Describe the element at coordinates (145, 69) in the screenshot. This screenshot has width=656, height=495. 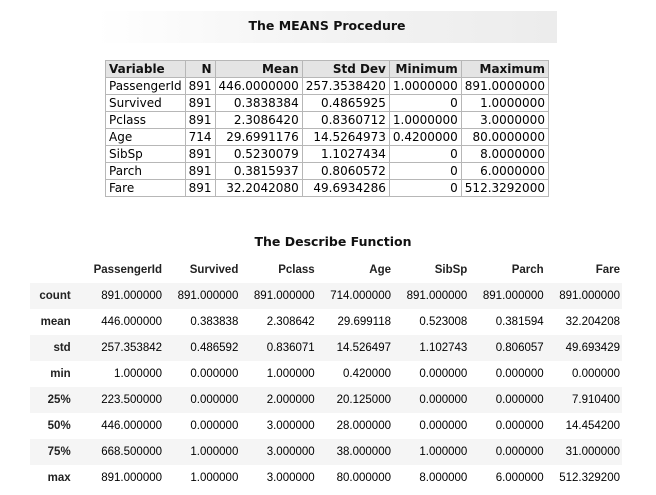
I see `means-header-variable: Variable` at that location.